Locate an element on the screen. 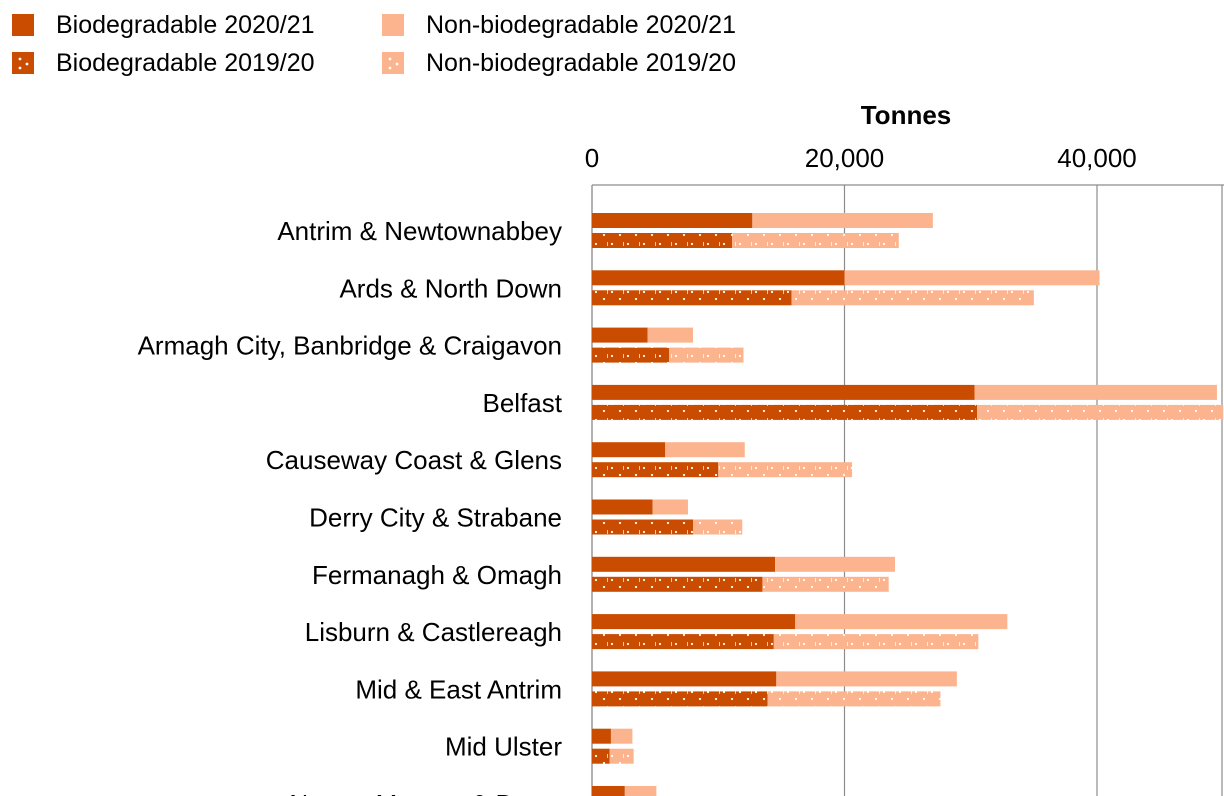 The image size is (1224, 796). category-label: Antrim & Newtownabbey is located at coordinates (419, 231).